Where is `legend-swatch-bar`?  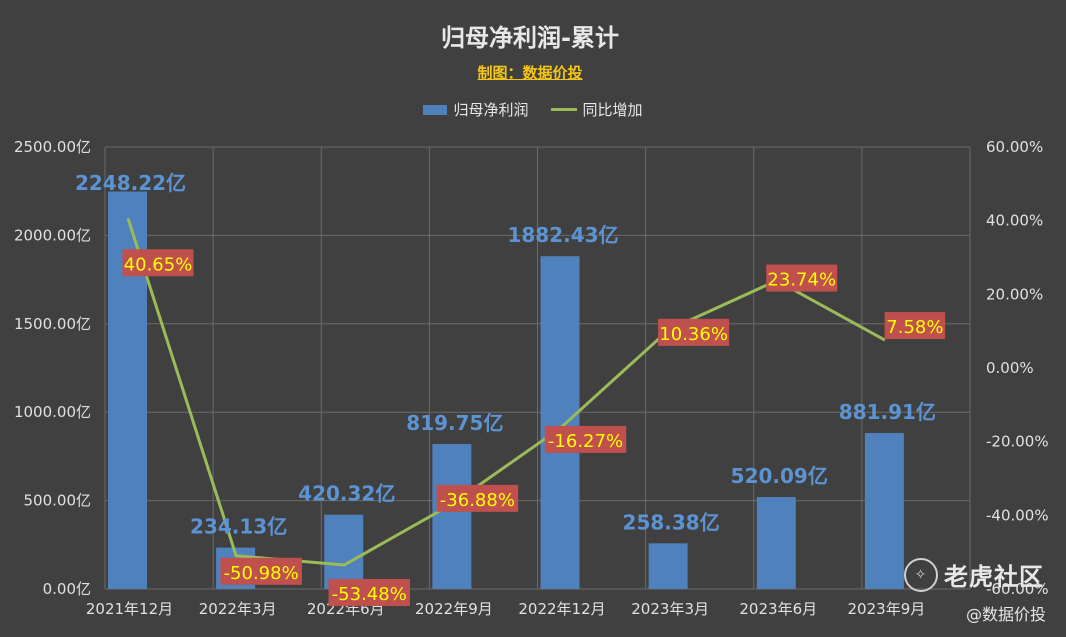 legend-swatch-bar is located at coordinates (435, 109).